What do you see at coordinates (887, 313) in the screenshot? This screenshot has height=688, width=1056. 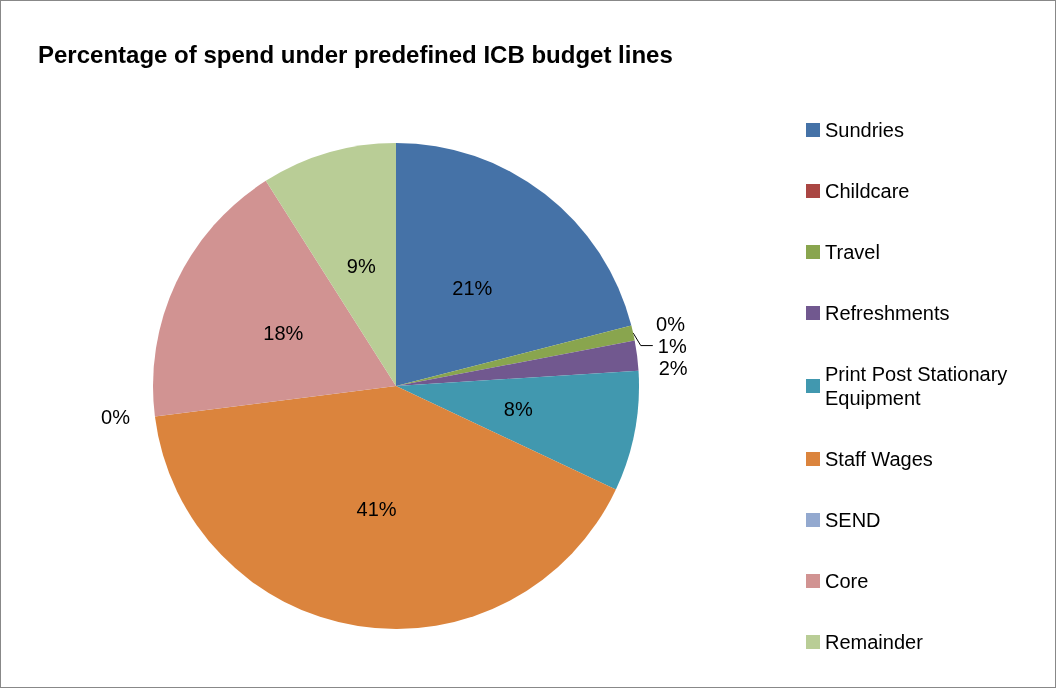 I see `legend-label: Refreshments` at bounding box center [887, 313].